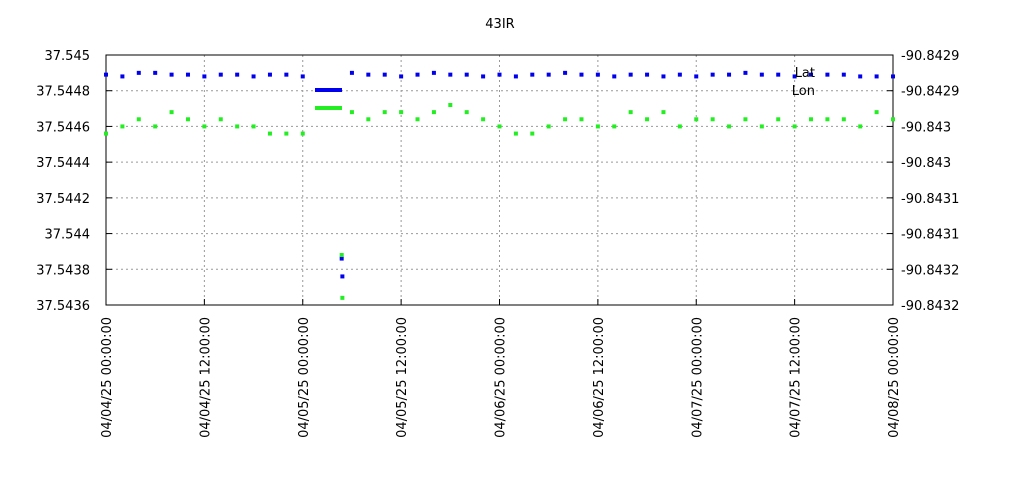 The width and height of the screenshot is (1024, 504). I want to click on x-tick-label: 04/07/25 12:00:00, so click(796, 377).